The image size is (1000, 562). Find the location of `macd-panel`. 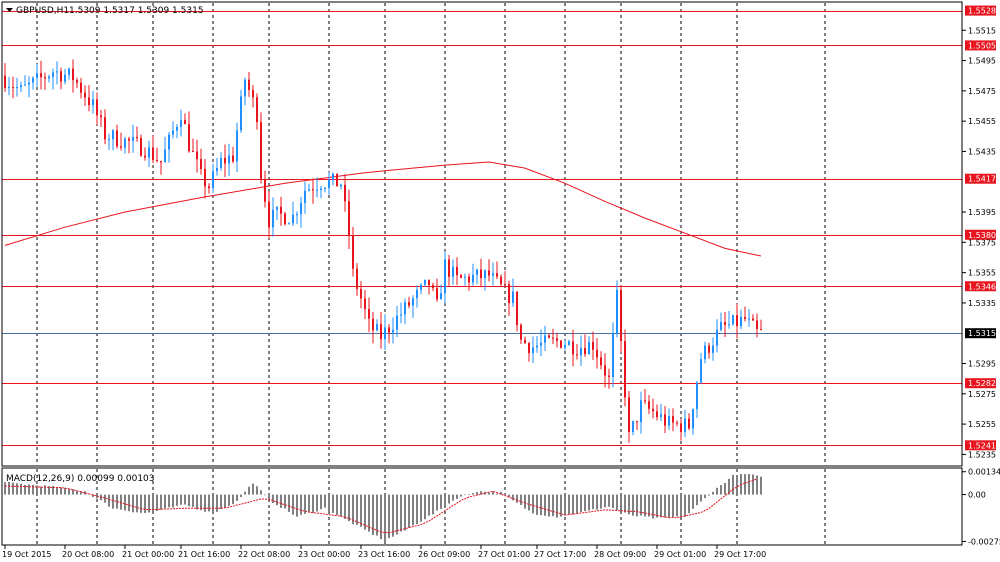

macd-panel is located at coordinates (383, 507).